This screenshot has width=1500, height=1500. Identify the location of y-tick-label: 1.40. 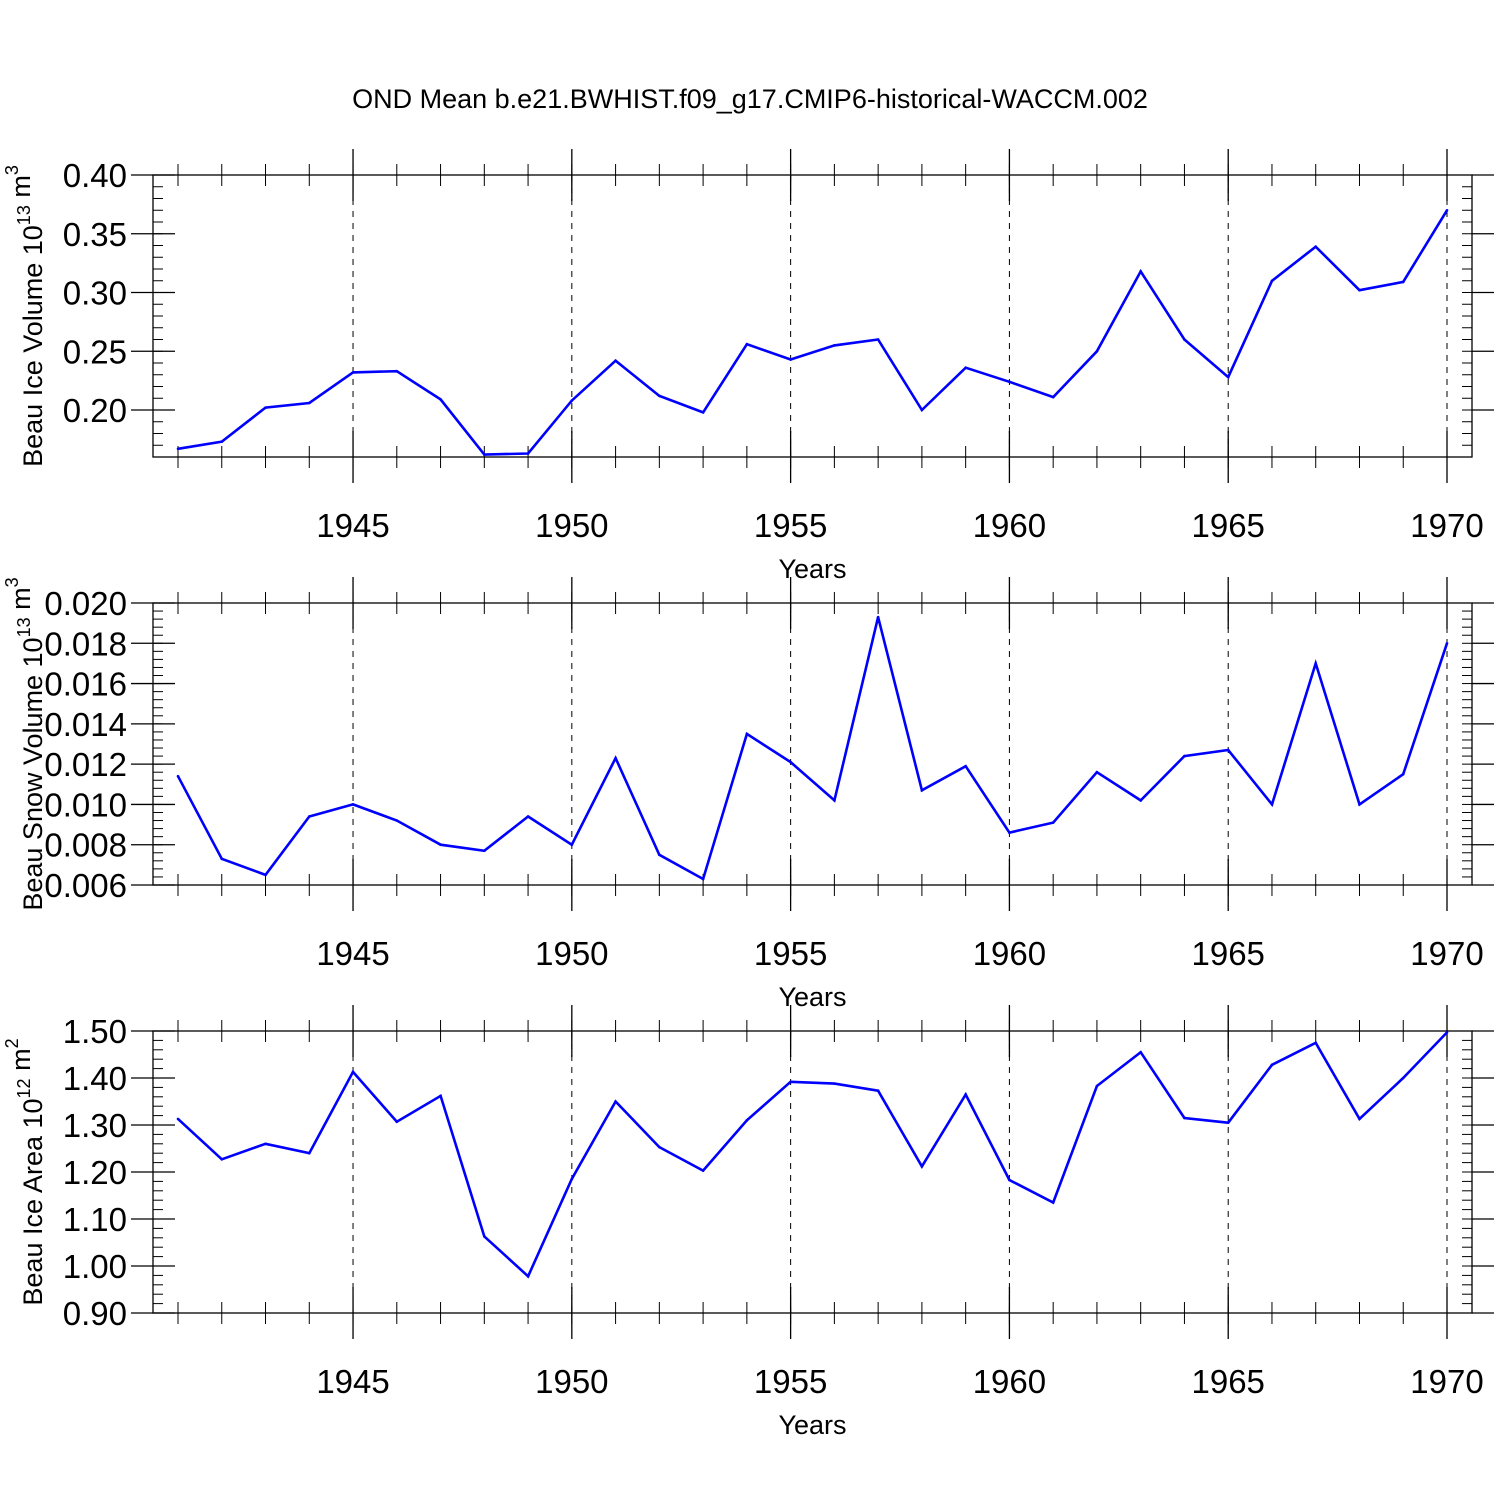
(95, 1078).